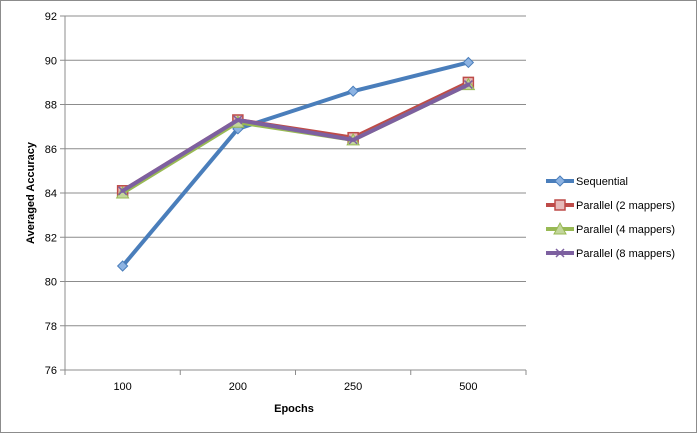 This screenshot has height=433, width=697. Describe the element at coordinates (122, 387) in the screenshot. I see `x-tick-label-100: 100` at that location.